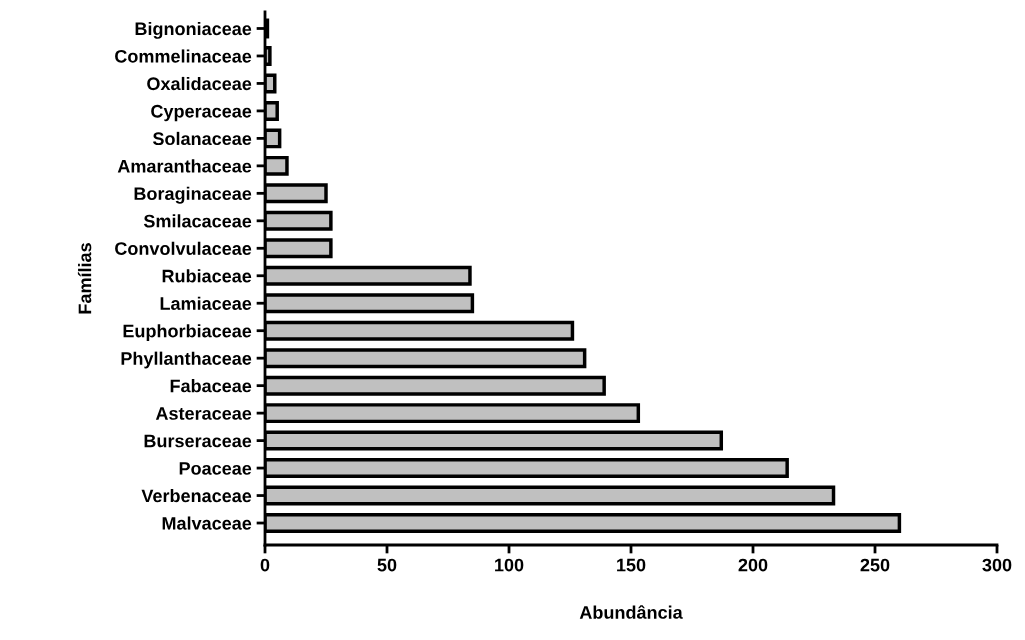 The width and height of the screenshot is (1025, 640). I want to click on y-tick-label: Smilacaceae, so click(197, 221).